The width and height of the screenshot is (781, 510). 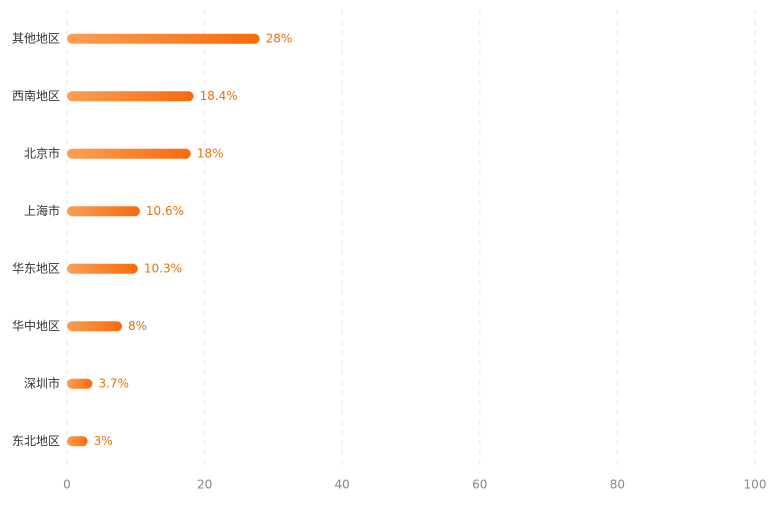 What do you see at coordinates (204, 485) in the screenshot?
I see `x-tick-label: 20` at bounding box center [204, 485].